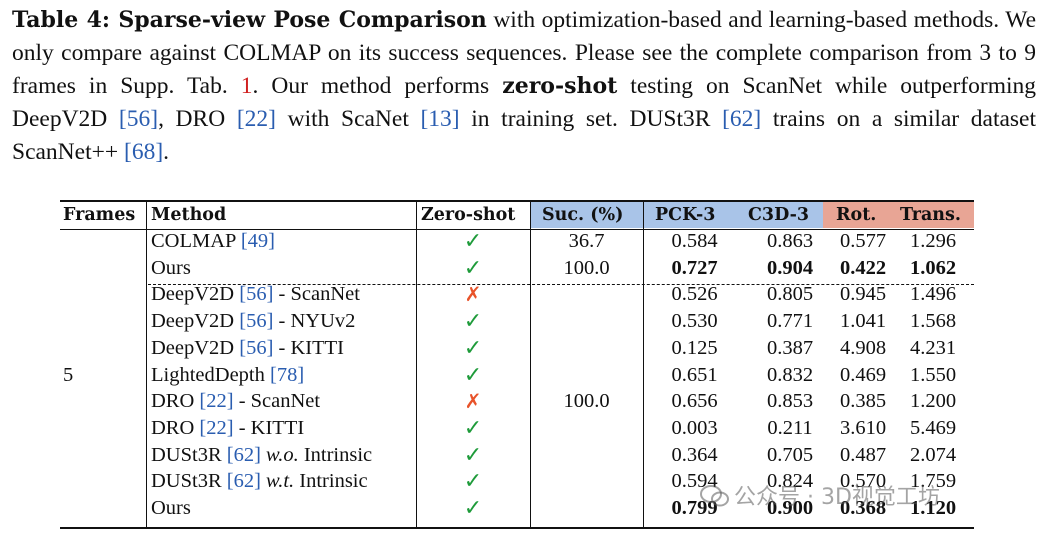  I want to click on ref-deepv2d-link: [56], so click(138, 119).